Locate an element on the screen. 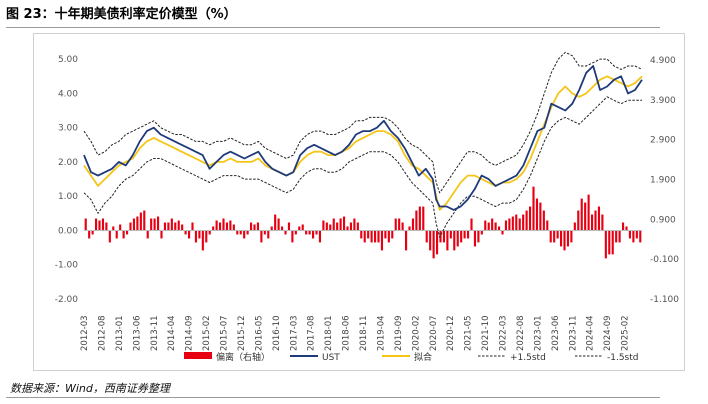 The image size is (708, 404). deviation-bars is located at coordinates (363, 222).